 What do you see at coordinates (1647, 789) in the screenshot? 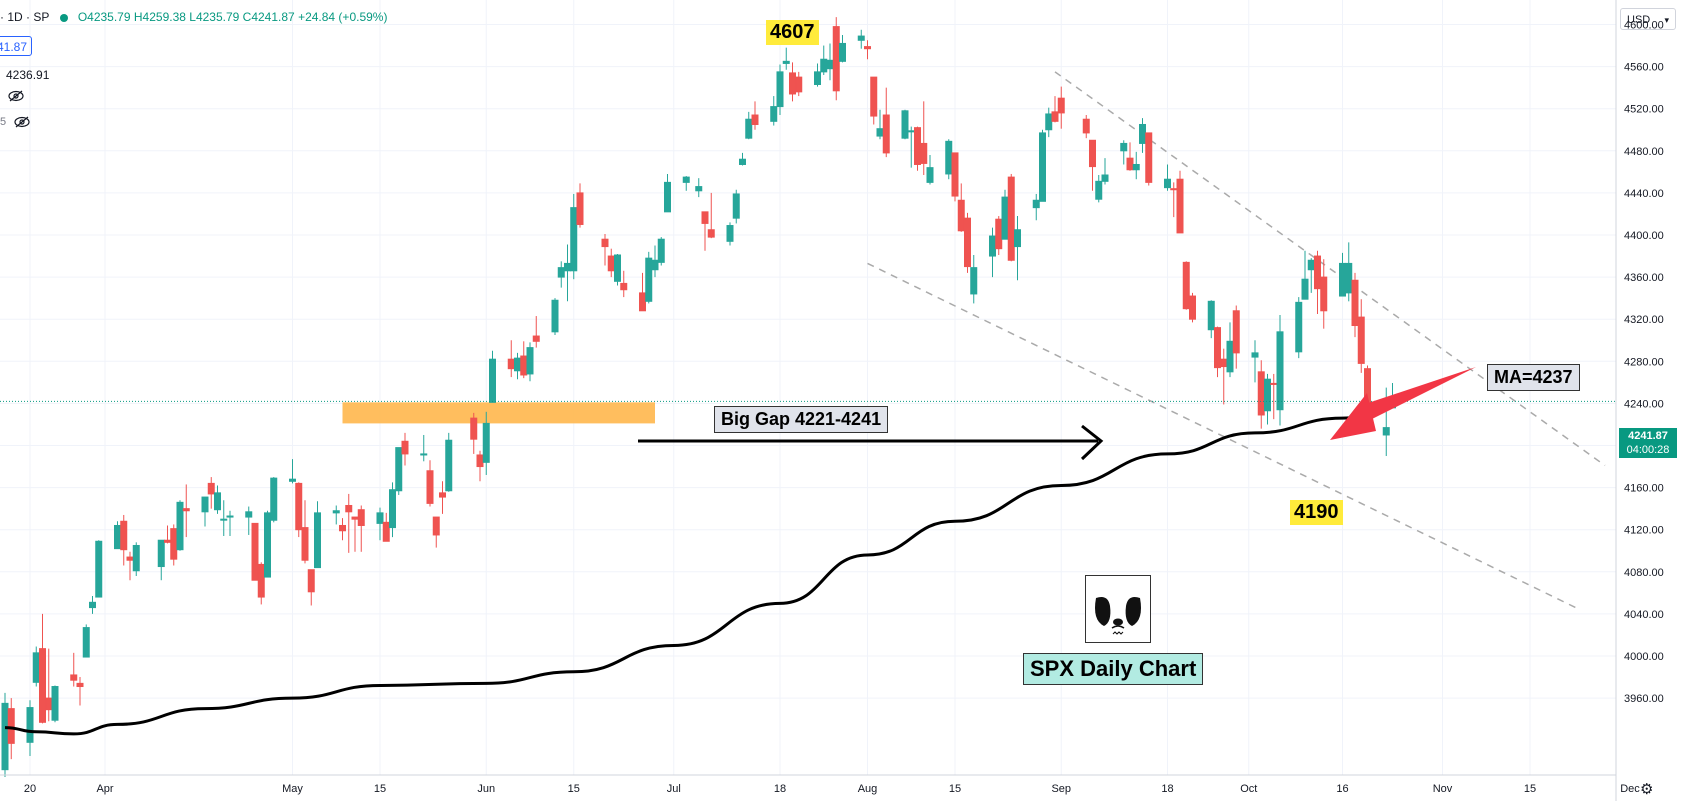
I see `settings-gear-icon: ⚙` at bounding box center [1647, 789].